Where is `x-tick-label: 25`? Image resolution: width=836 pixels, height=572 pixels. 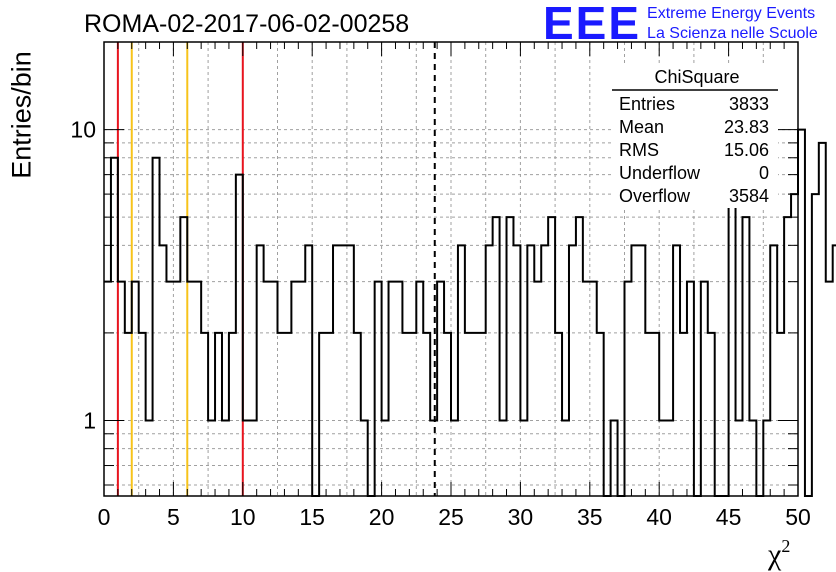 x-tick-label: 25 is located at coordinates (451, 517).